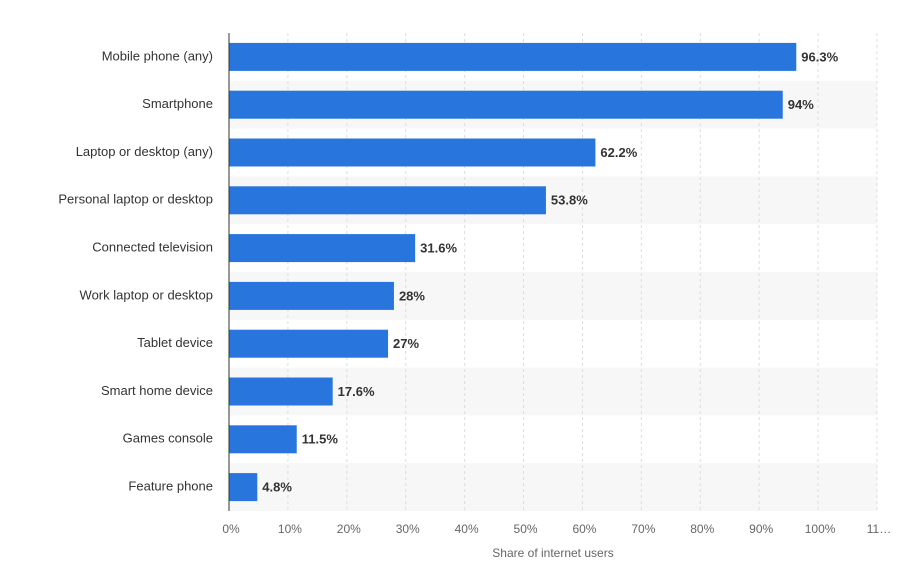 This screenshot has height=584, width=908. Describe the element at coordinates (412, 295) in the screenshot. I see `value-label: 28%` at that location.